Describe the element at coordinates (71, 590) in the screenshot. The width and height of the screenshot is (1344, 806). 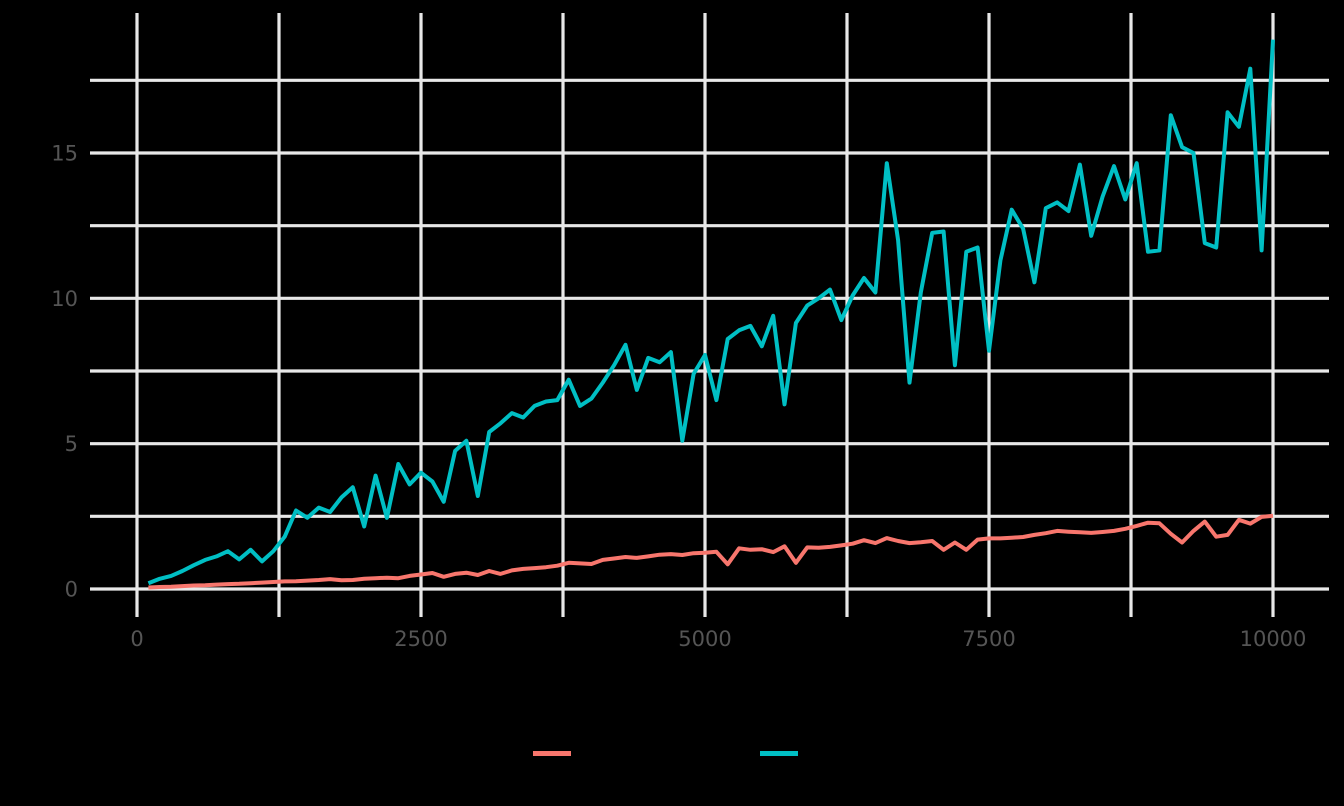
I see `y-tick-label: 0` at that location.